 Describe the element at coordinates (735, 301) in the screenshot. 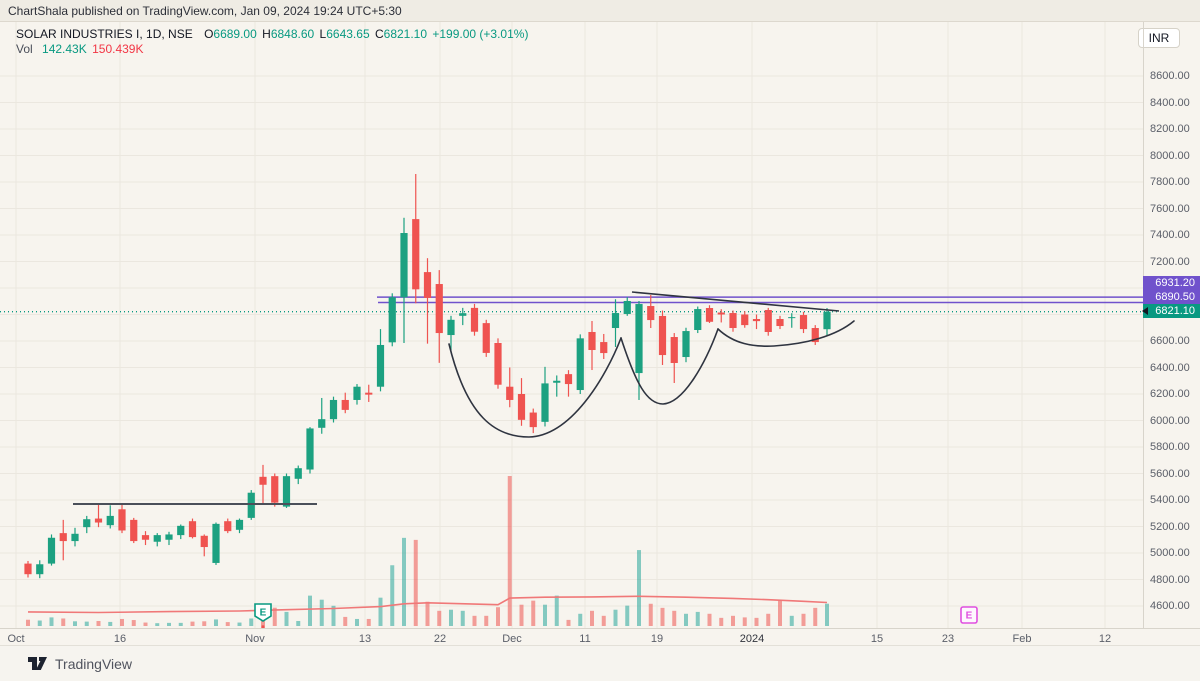

I see `neckline-trendline` at that location.